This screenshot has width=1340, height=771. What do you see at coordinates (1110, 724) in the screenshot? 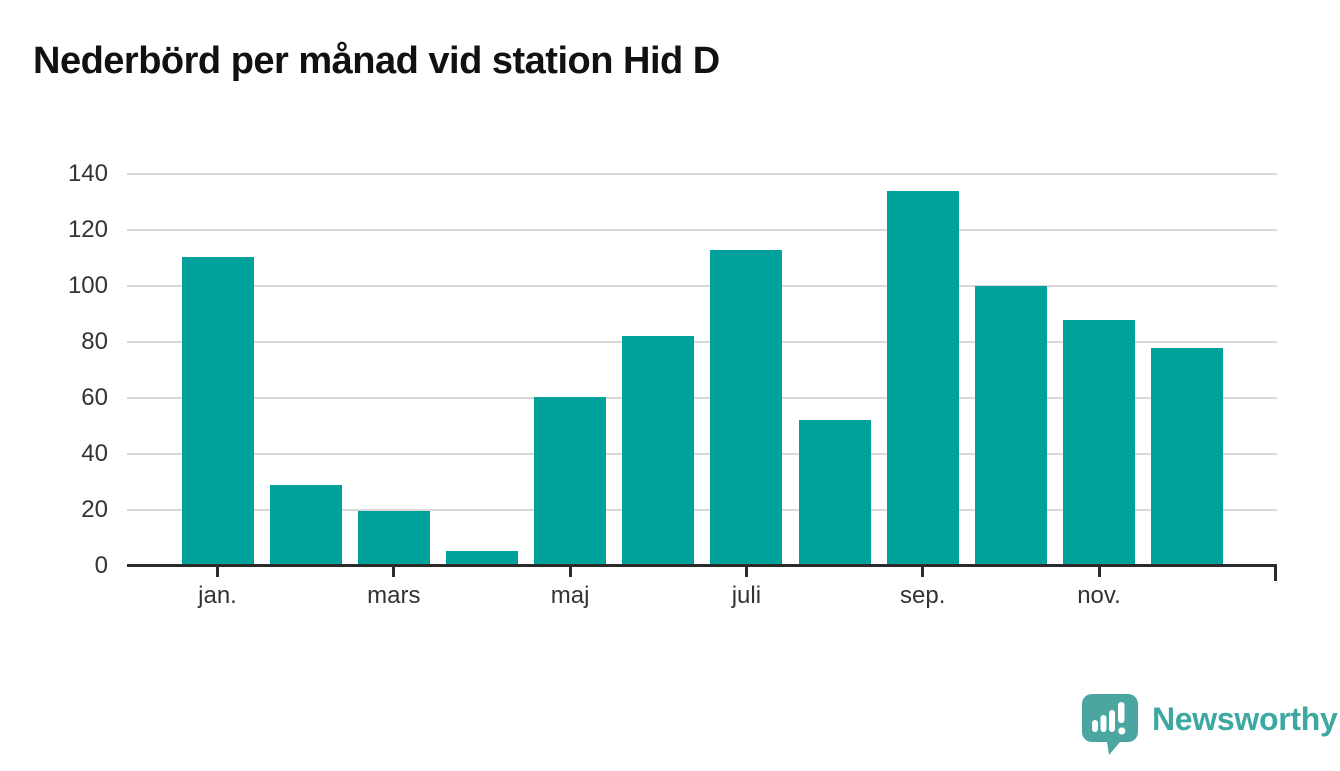
I see `newsworthy-speech-bubble-chart-icon` at bounding box center [1110, 724].